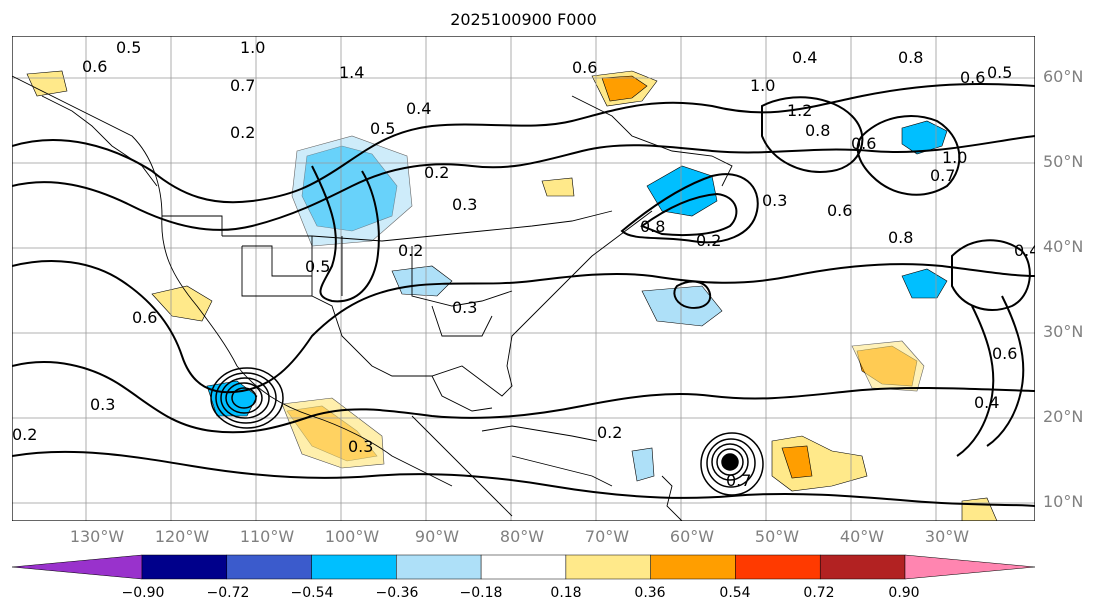 Image resolution: width=1105 pixels, height=615 pixels. Describe the element at coordinates (247, 398) in the screenshot. I see `vortex-mexico` at that location.